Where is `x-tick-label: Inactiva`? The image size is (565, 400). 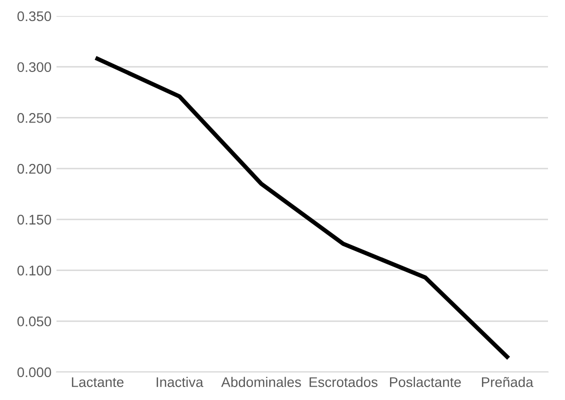 x-tick-label: Inactiva is located at coordinates (180, 382).